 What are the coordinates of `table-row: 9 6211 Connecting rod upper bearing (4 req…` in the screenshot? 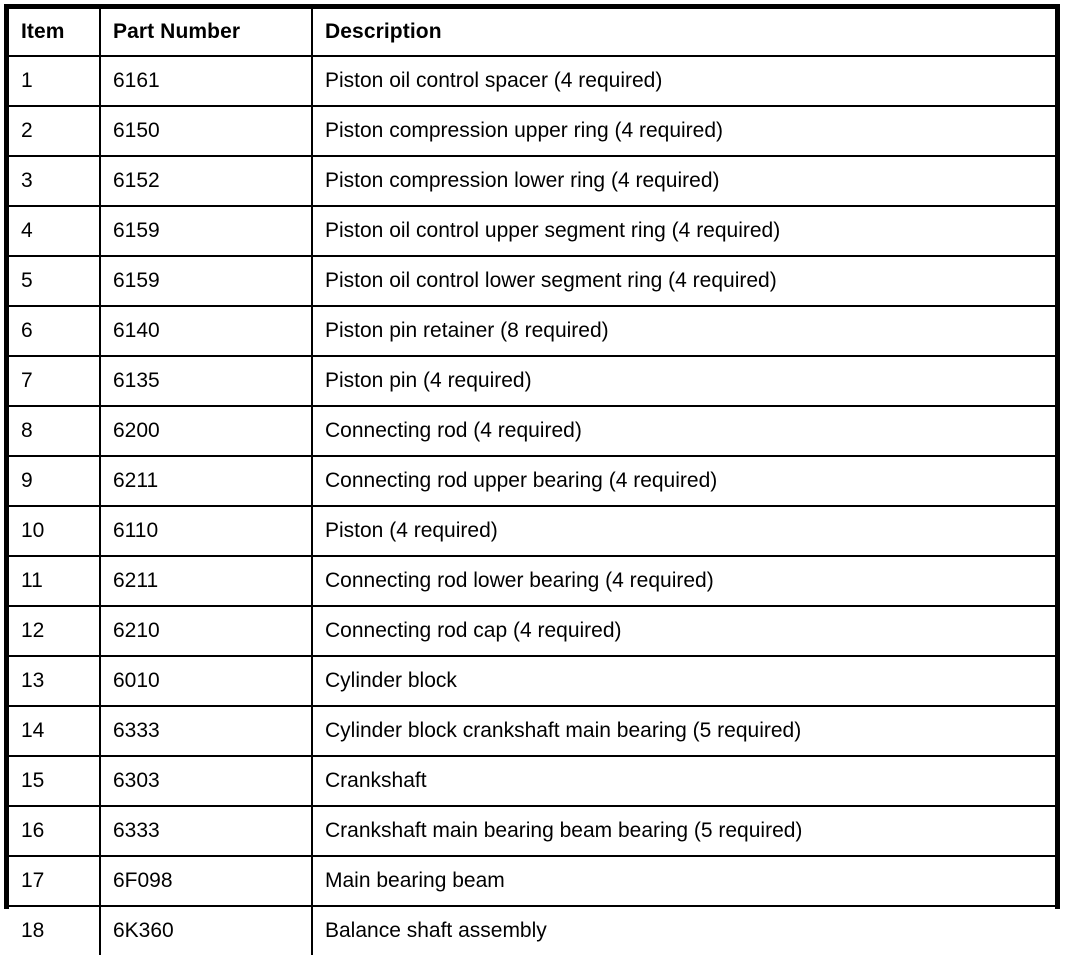 It's located at (532, 481).